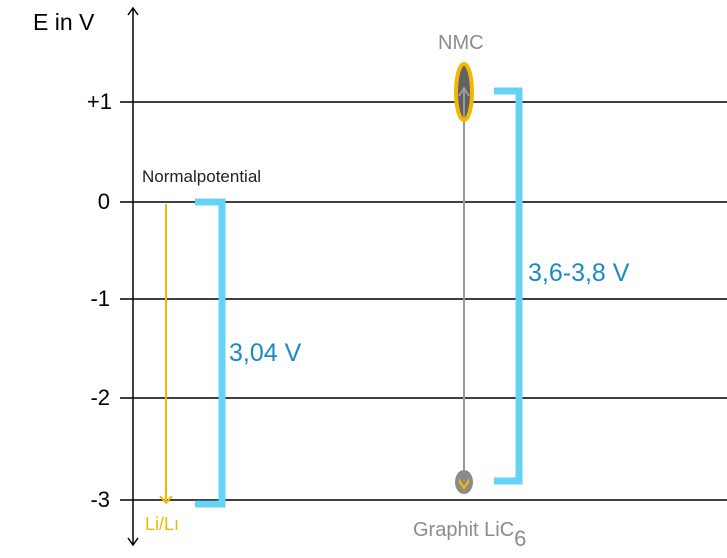  What do you see at coordinates (166, 354) in the screenshot?
I see `li-arrow` at bounding box center [166, 354].